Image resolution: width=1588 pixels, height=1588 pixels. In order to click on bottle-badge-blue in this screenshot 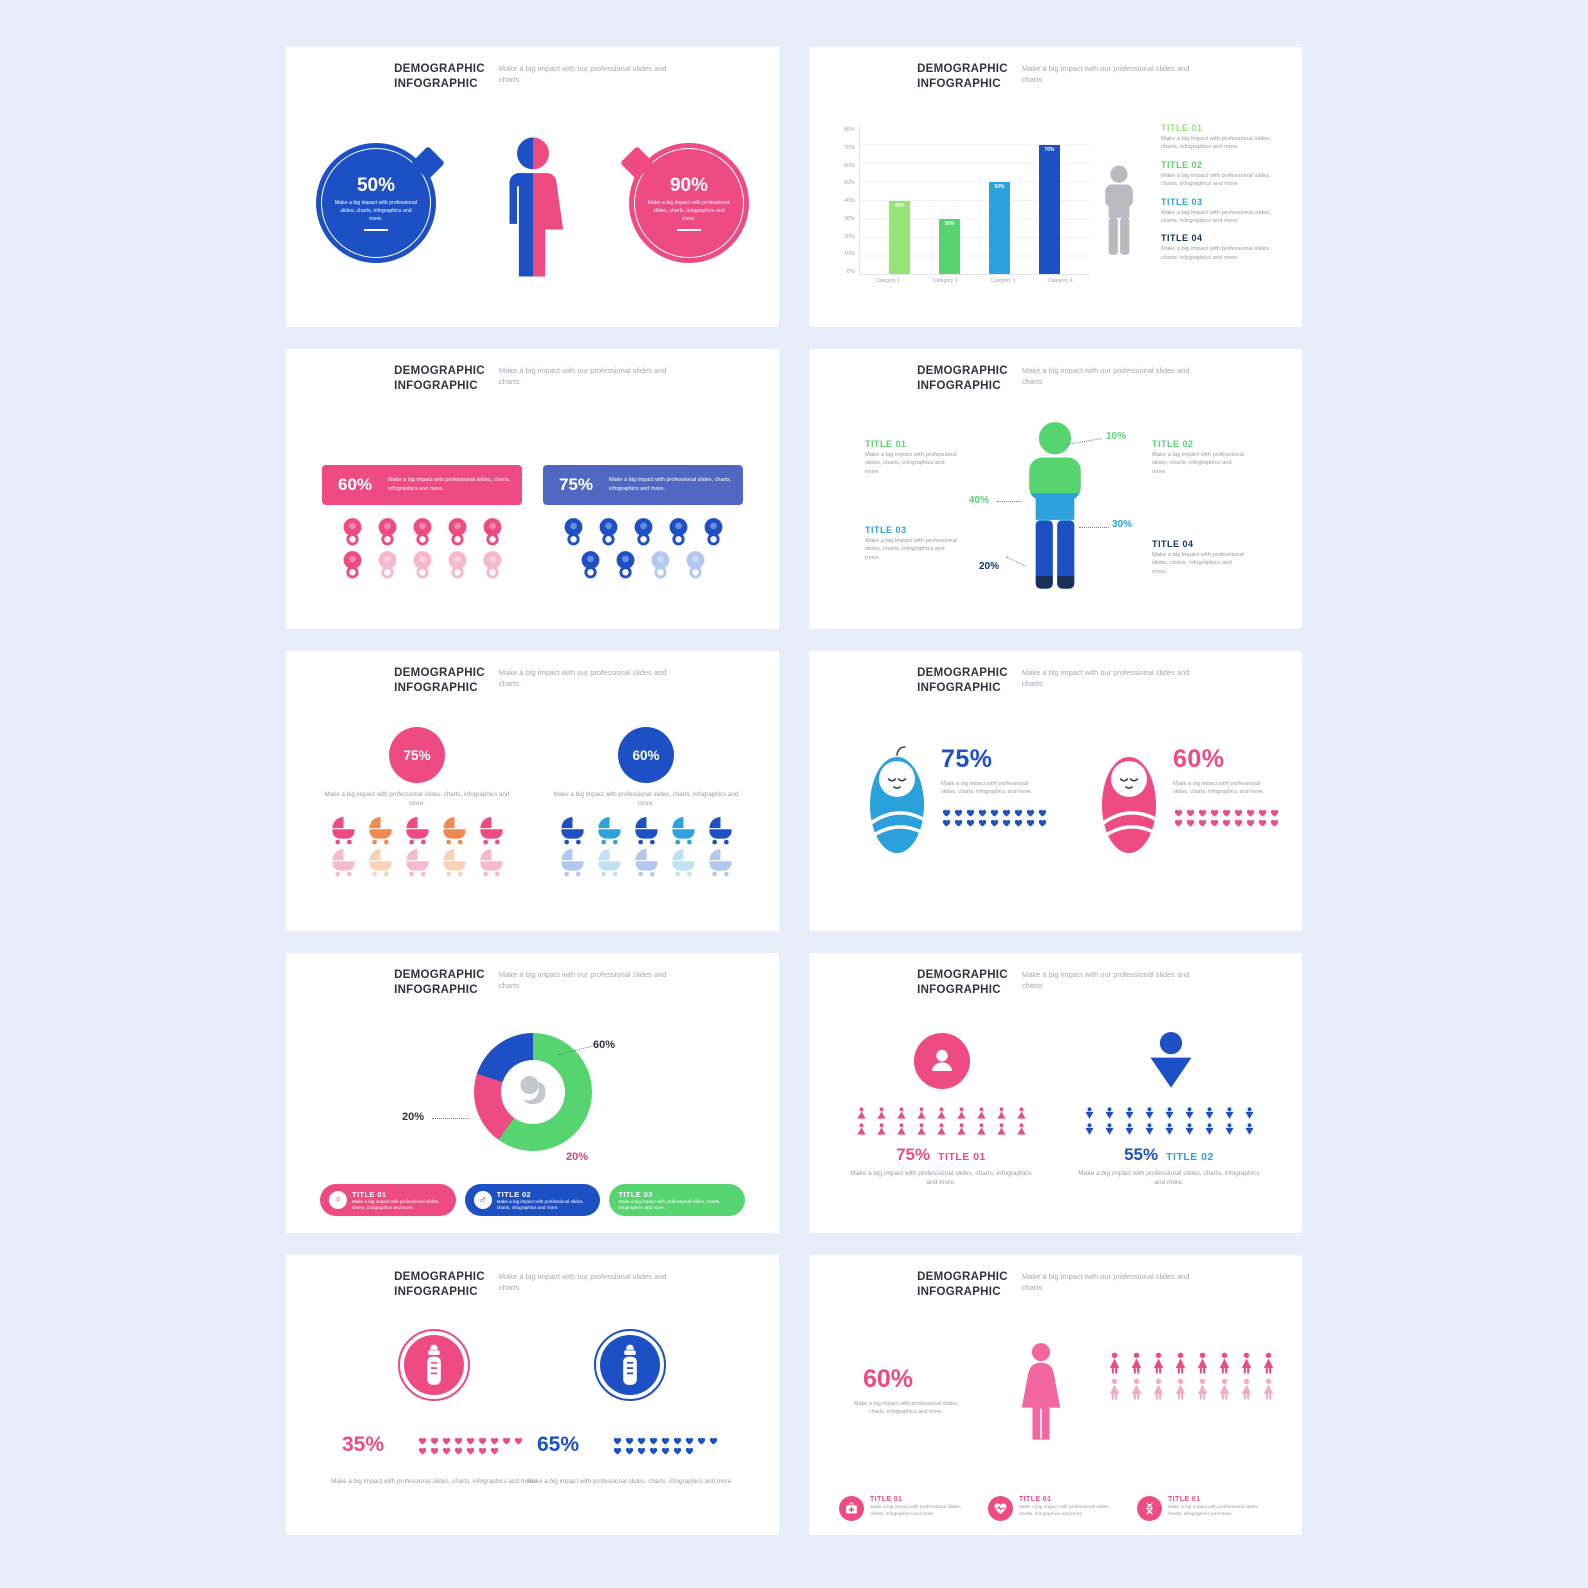, I will do `click(630, 1365)`.